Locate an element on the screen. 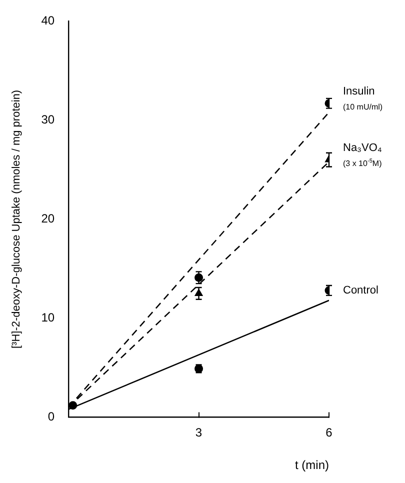 The height and width of the screenshot is (483, 405). y-tick-label: 30 is located at coordinates (48, 119).